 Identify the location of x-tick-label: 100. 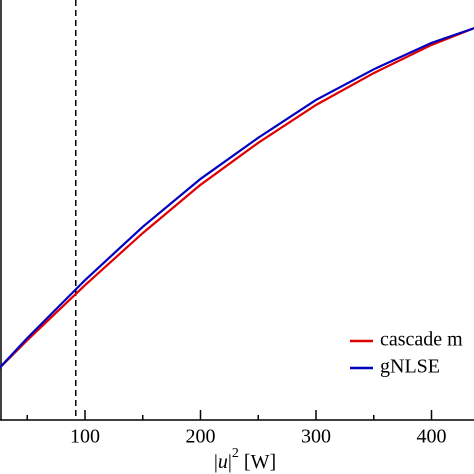
(85, 437).